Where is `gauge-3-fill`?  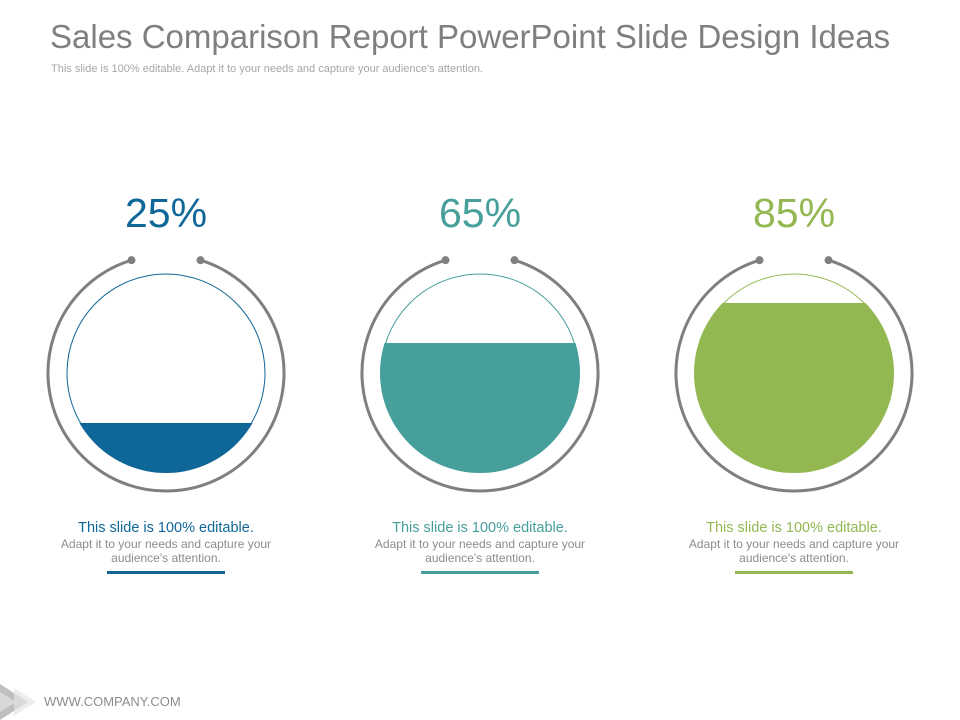
gauge-3-fill is located at coordinates (794, 388).